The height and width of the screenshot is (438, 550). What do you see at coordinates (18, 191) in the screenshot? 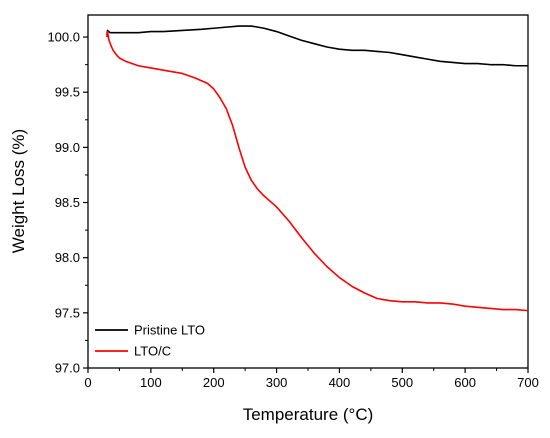
I see `y-axis-title: Weight Loss (%)` at bounding box center [18, 191].